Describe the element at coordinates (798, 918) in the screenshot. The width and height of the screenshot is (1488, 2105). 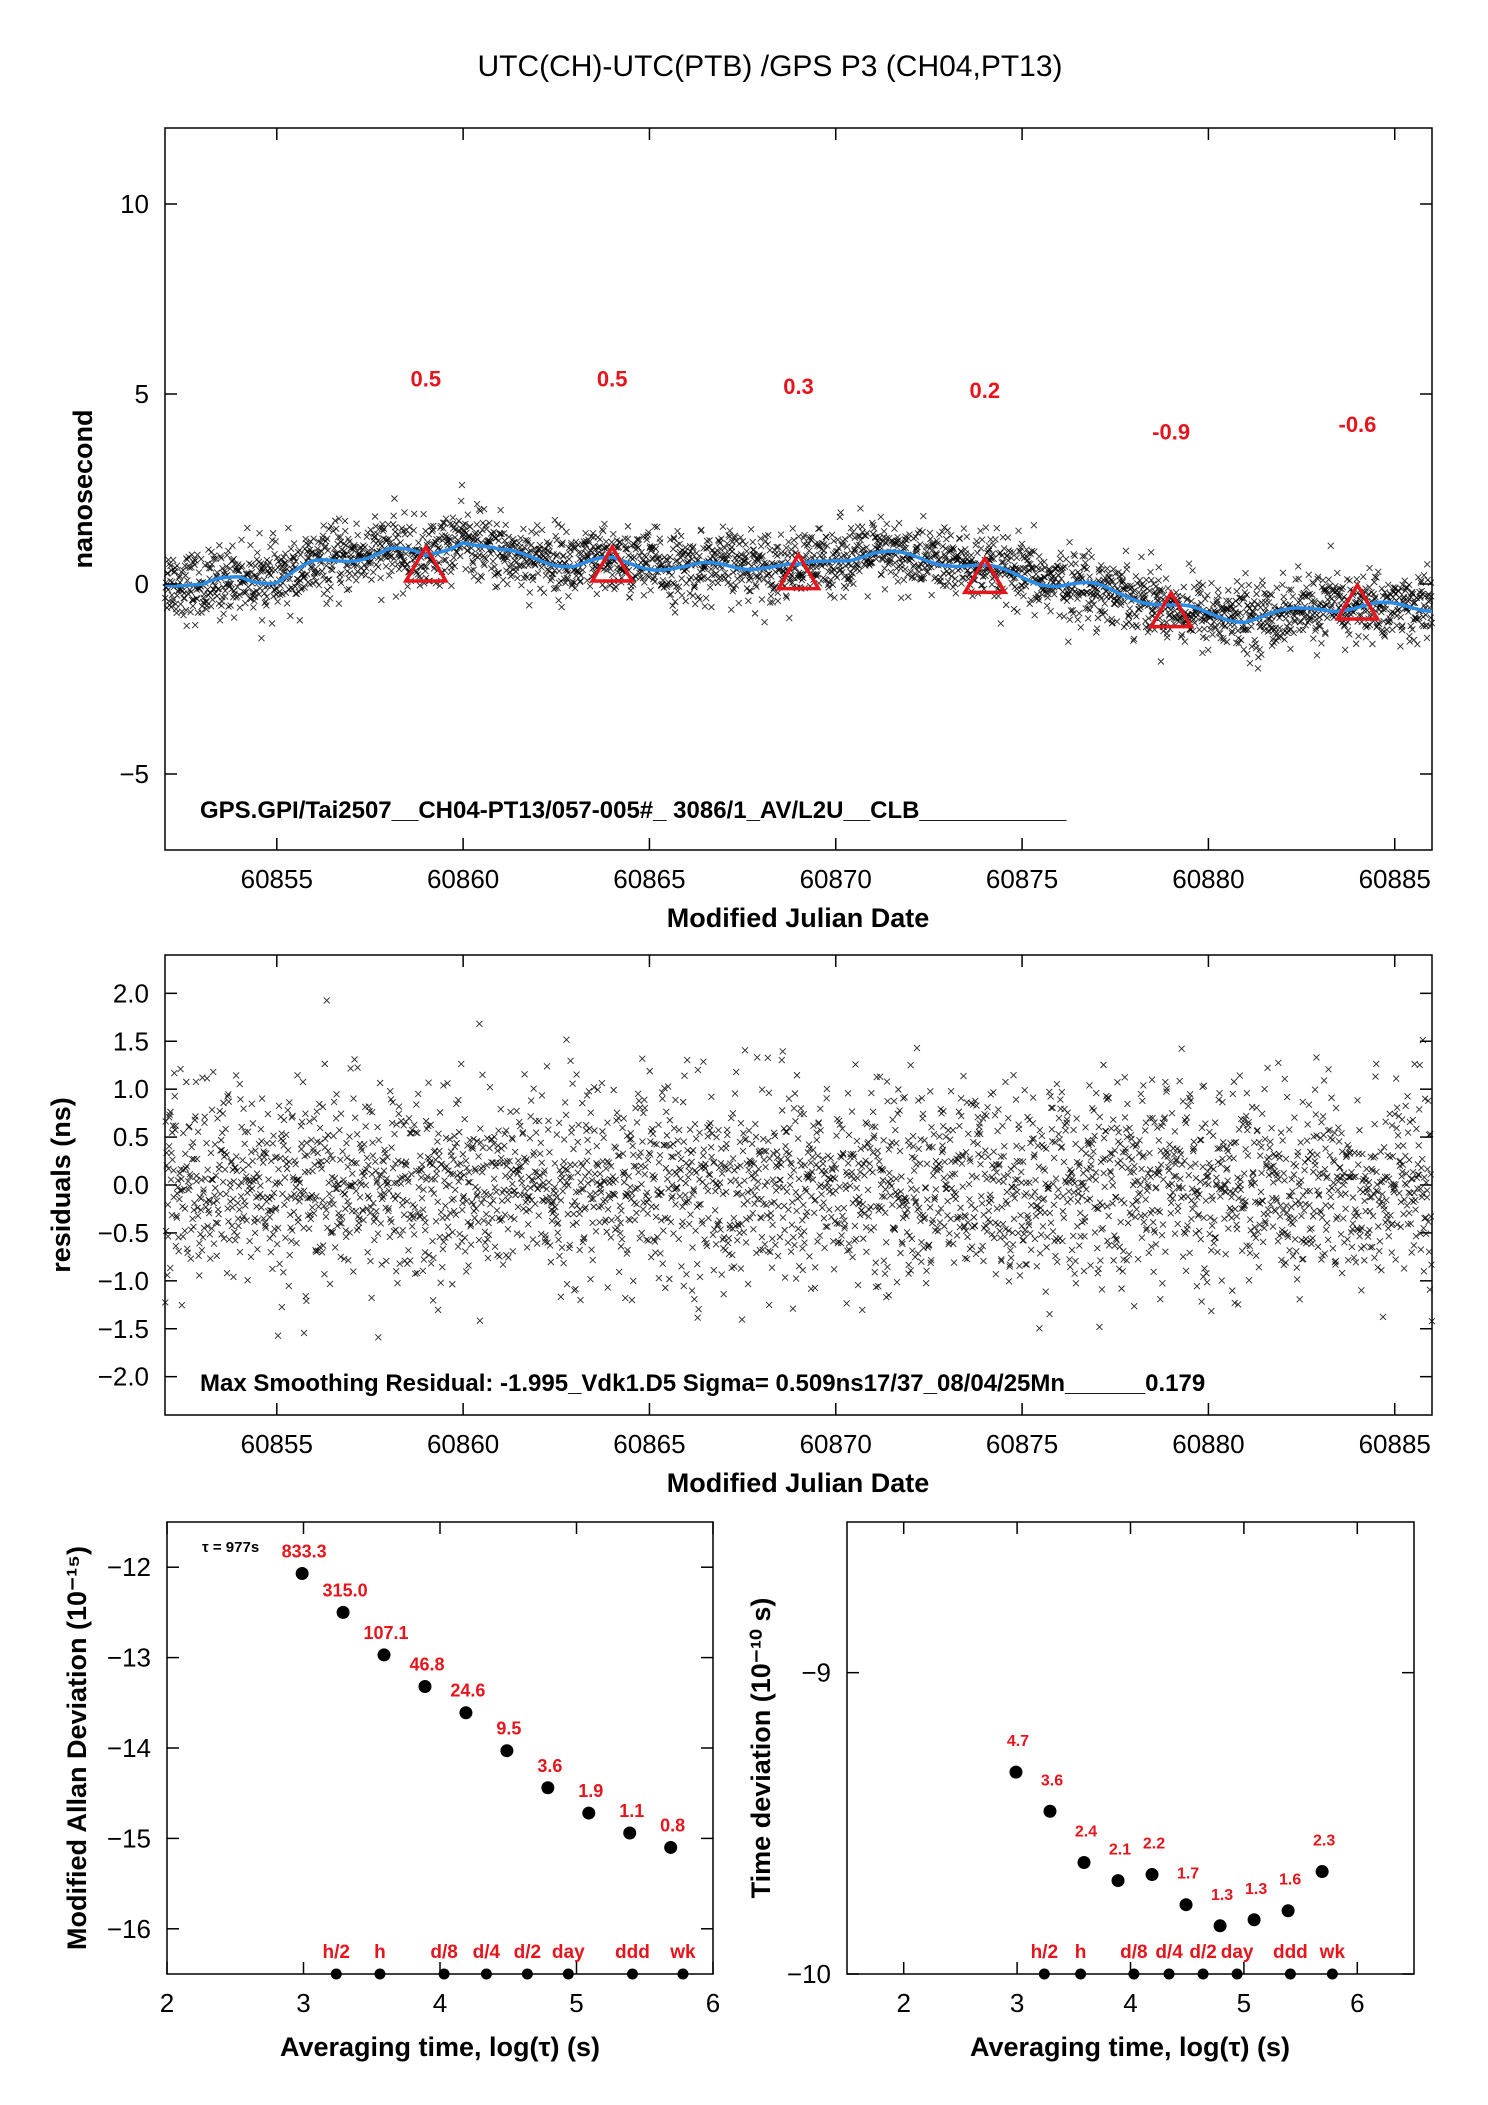
I see `phase-x-axis-label: Modified Julian Date` at that location.